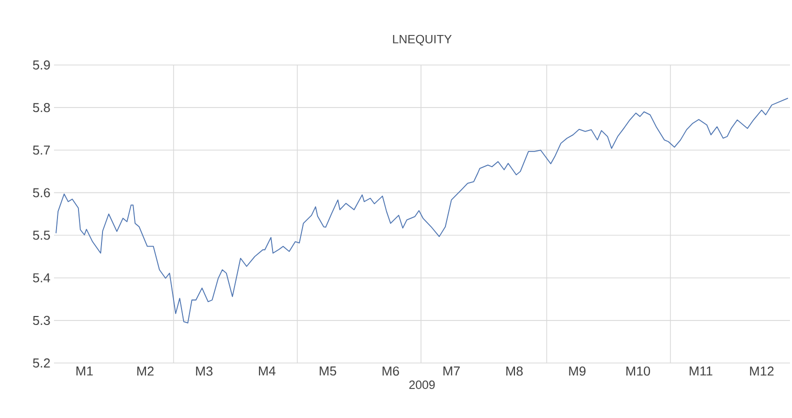  Describe the element at coordinates (145, 371) in the screenshot. I see `x-tick-label: M2` at that location.